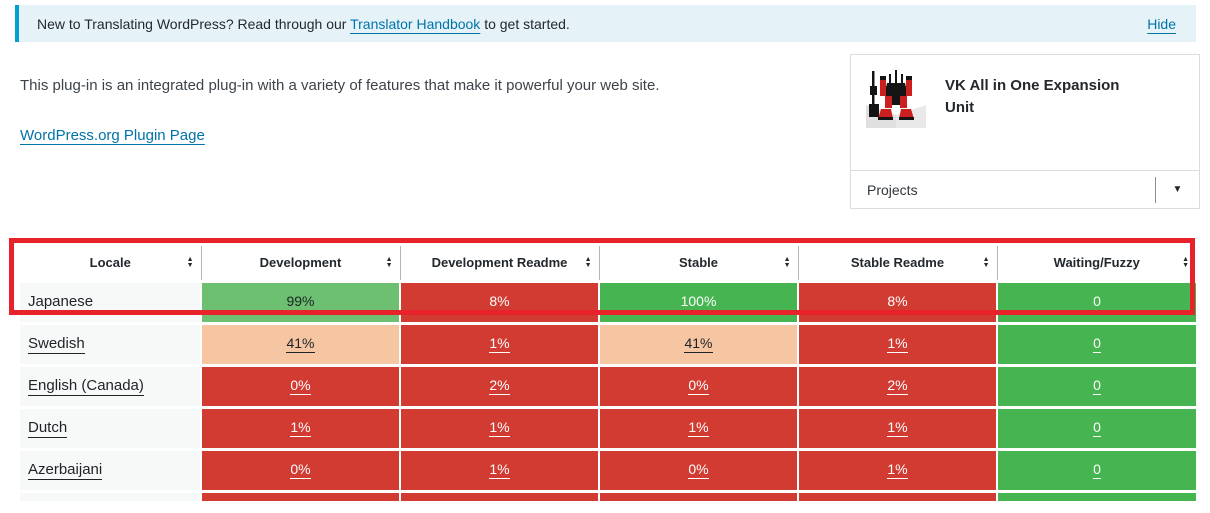  Describe the element at coordinates (896, 98) in the screenshot. I see `plugin-logo-icon` at that location.